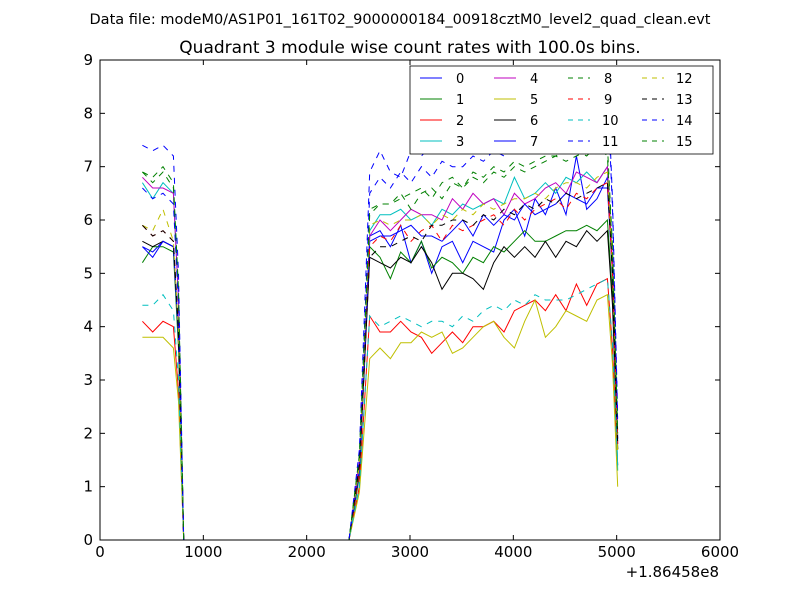  I want to click on y-tick-label: 5, so click(88, 273).